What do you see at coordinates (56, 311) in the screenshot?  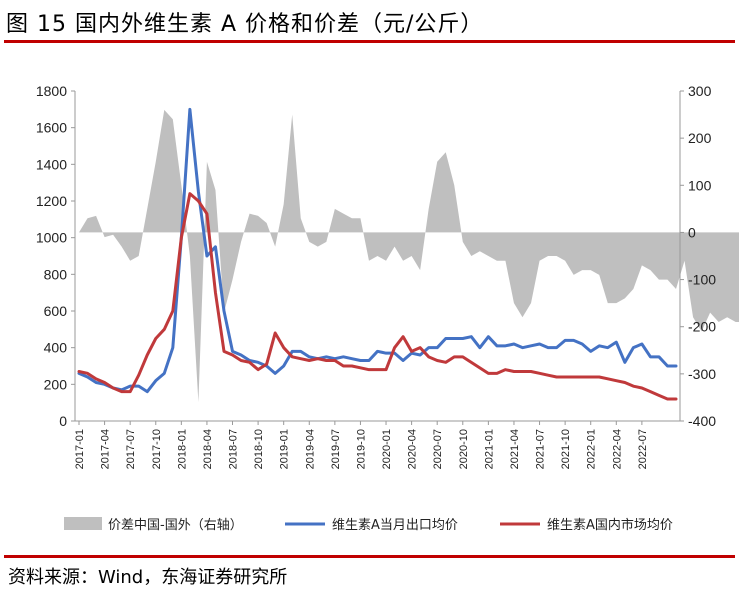 I see `y-left-tick-label: 600` at bounding box center [56, 311].